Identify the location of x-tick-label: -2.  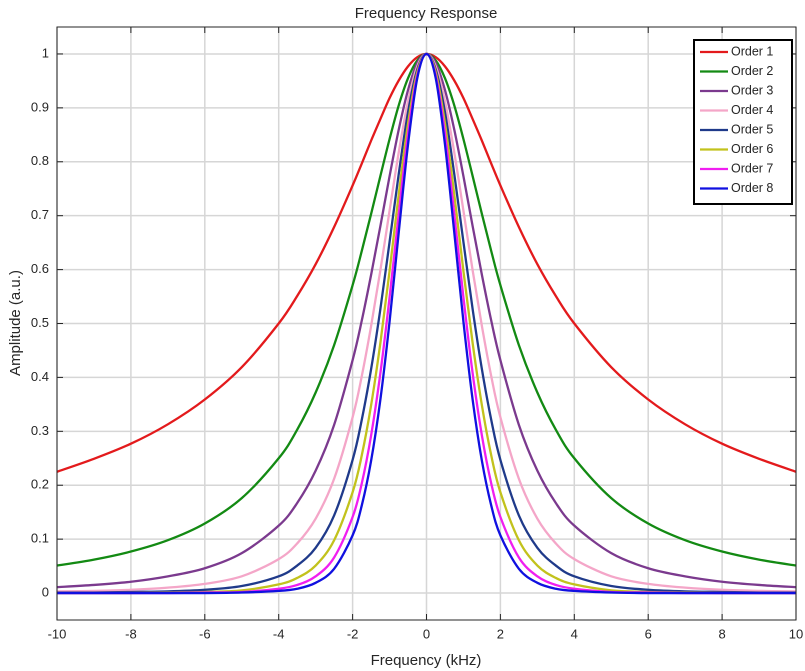
(353, 633).